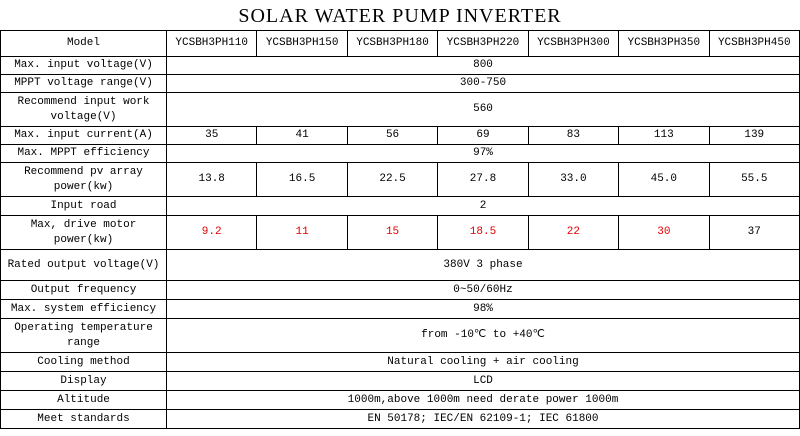 The width and height of the screenshot is (800, 436). Describe the element at coordinates (83, 400) in the screenshot. I see `row-label: Altitude` at that location.